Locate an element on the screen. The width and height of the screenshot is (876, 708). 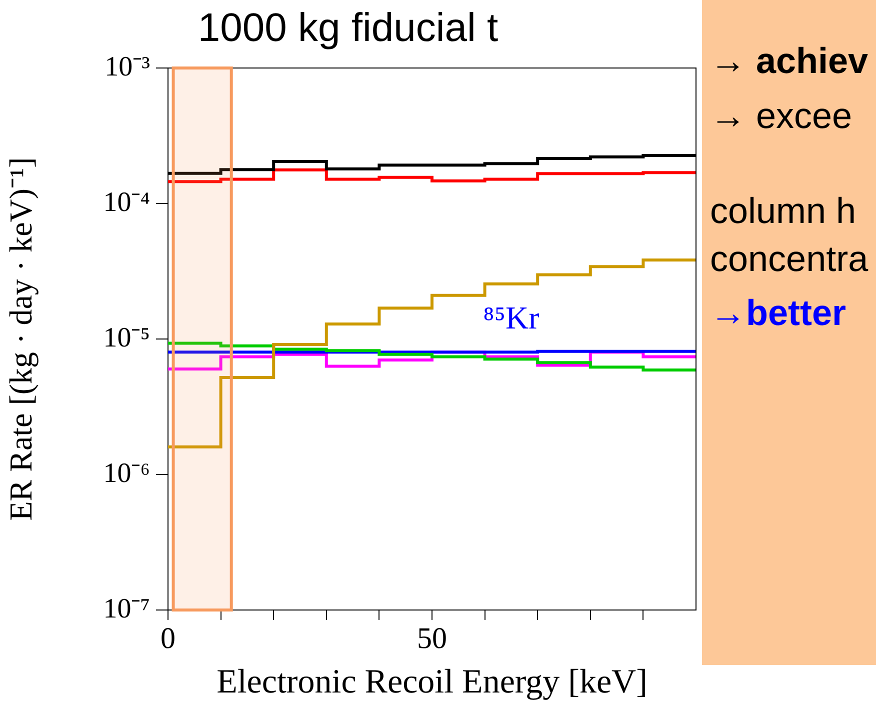
y-tick-label: 10⁻⁵ is located at coordinates (126, 338).